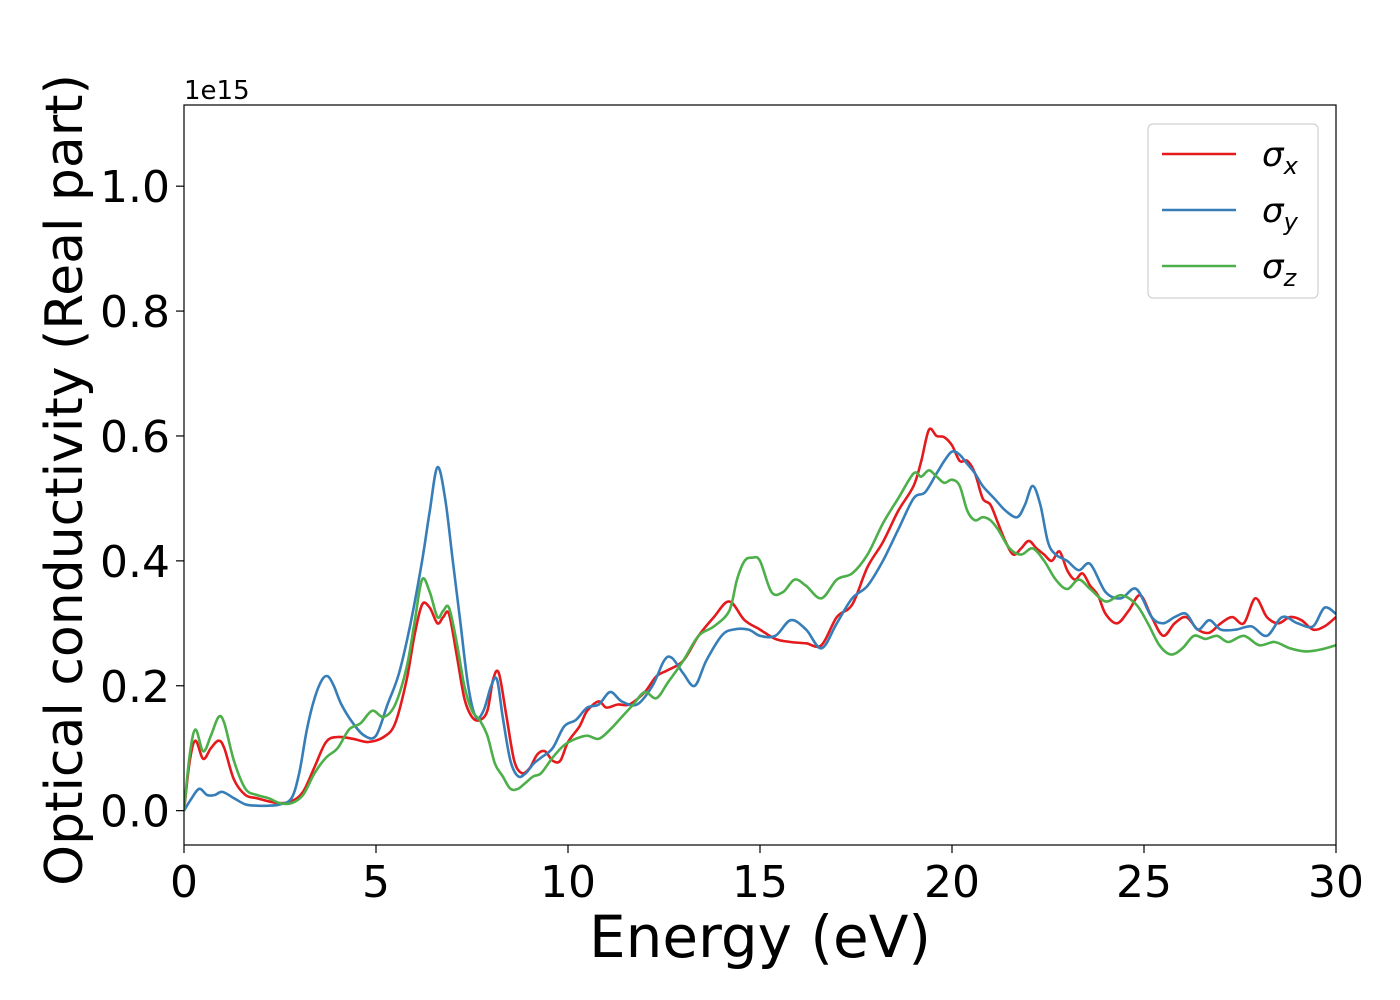  I want to click on y-tick-label: 0.0, so click(135, 812).